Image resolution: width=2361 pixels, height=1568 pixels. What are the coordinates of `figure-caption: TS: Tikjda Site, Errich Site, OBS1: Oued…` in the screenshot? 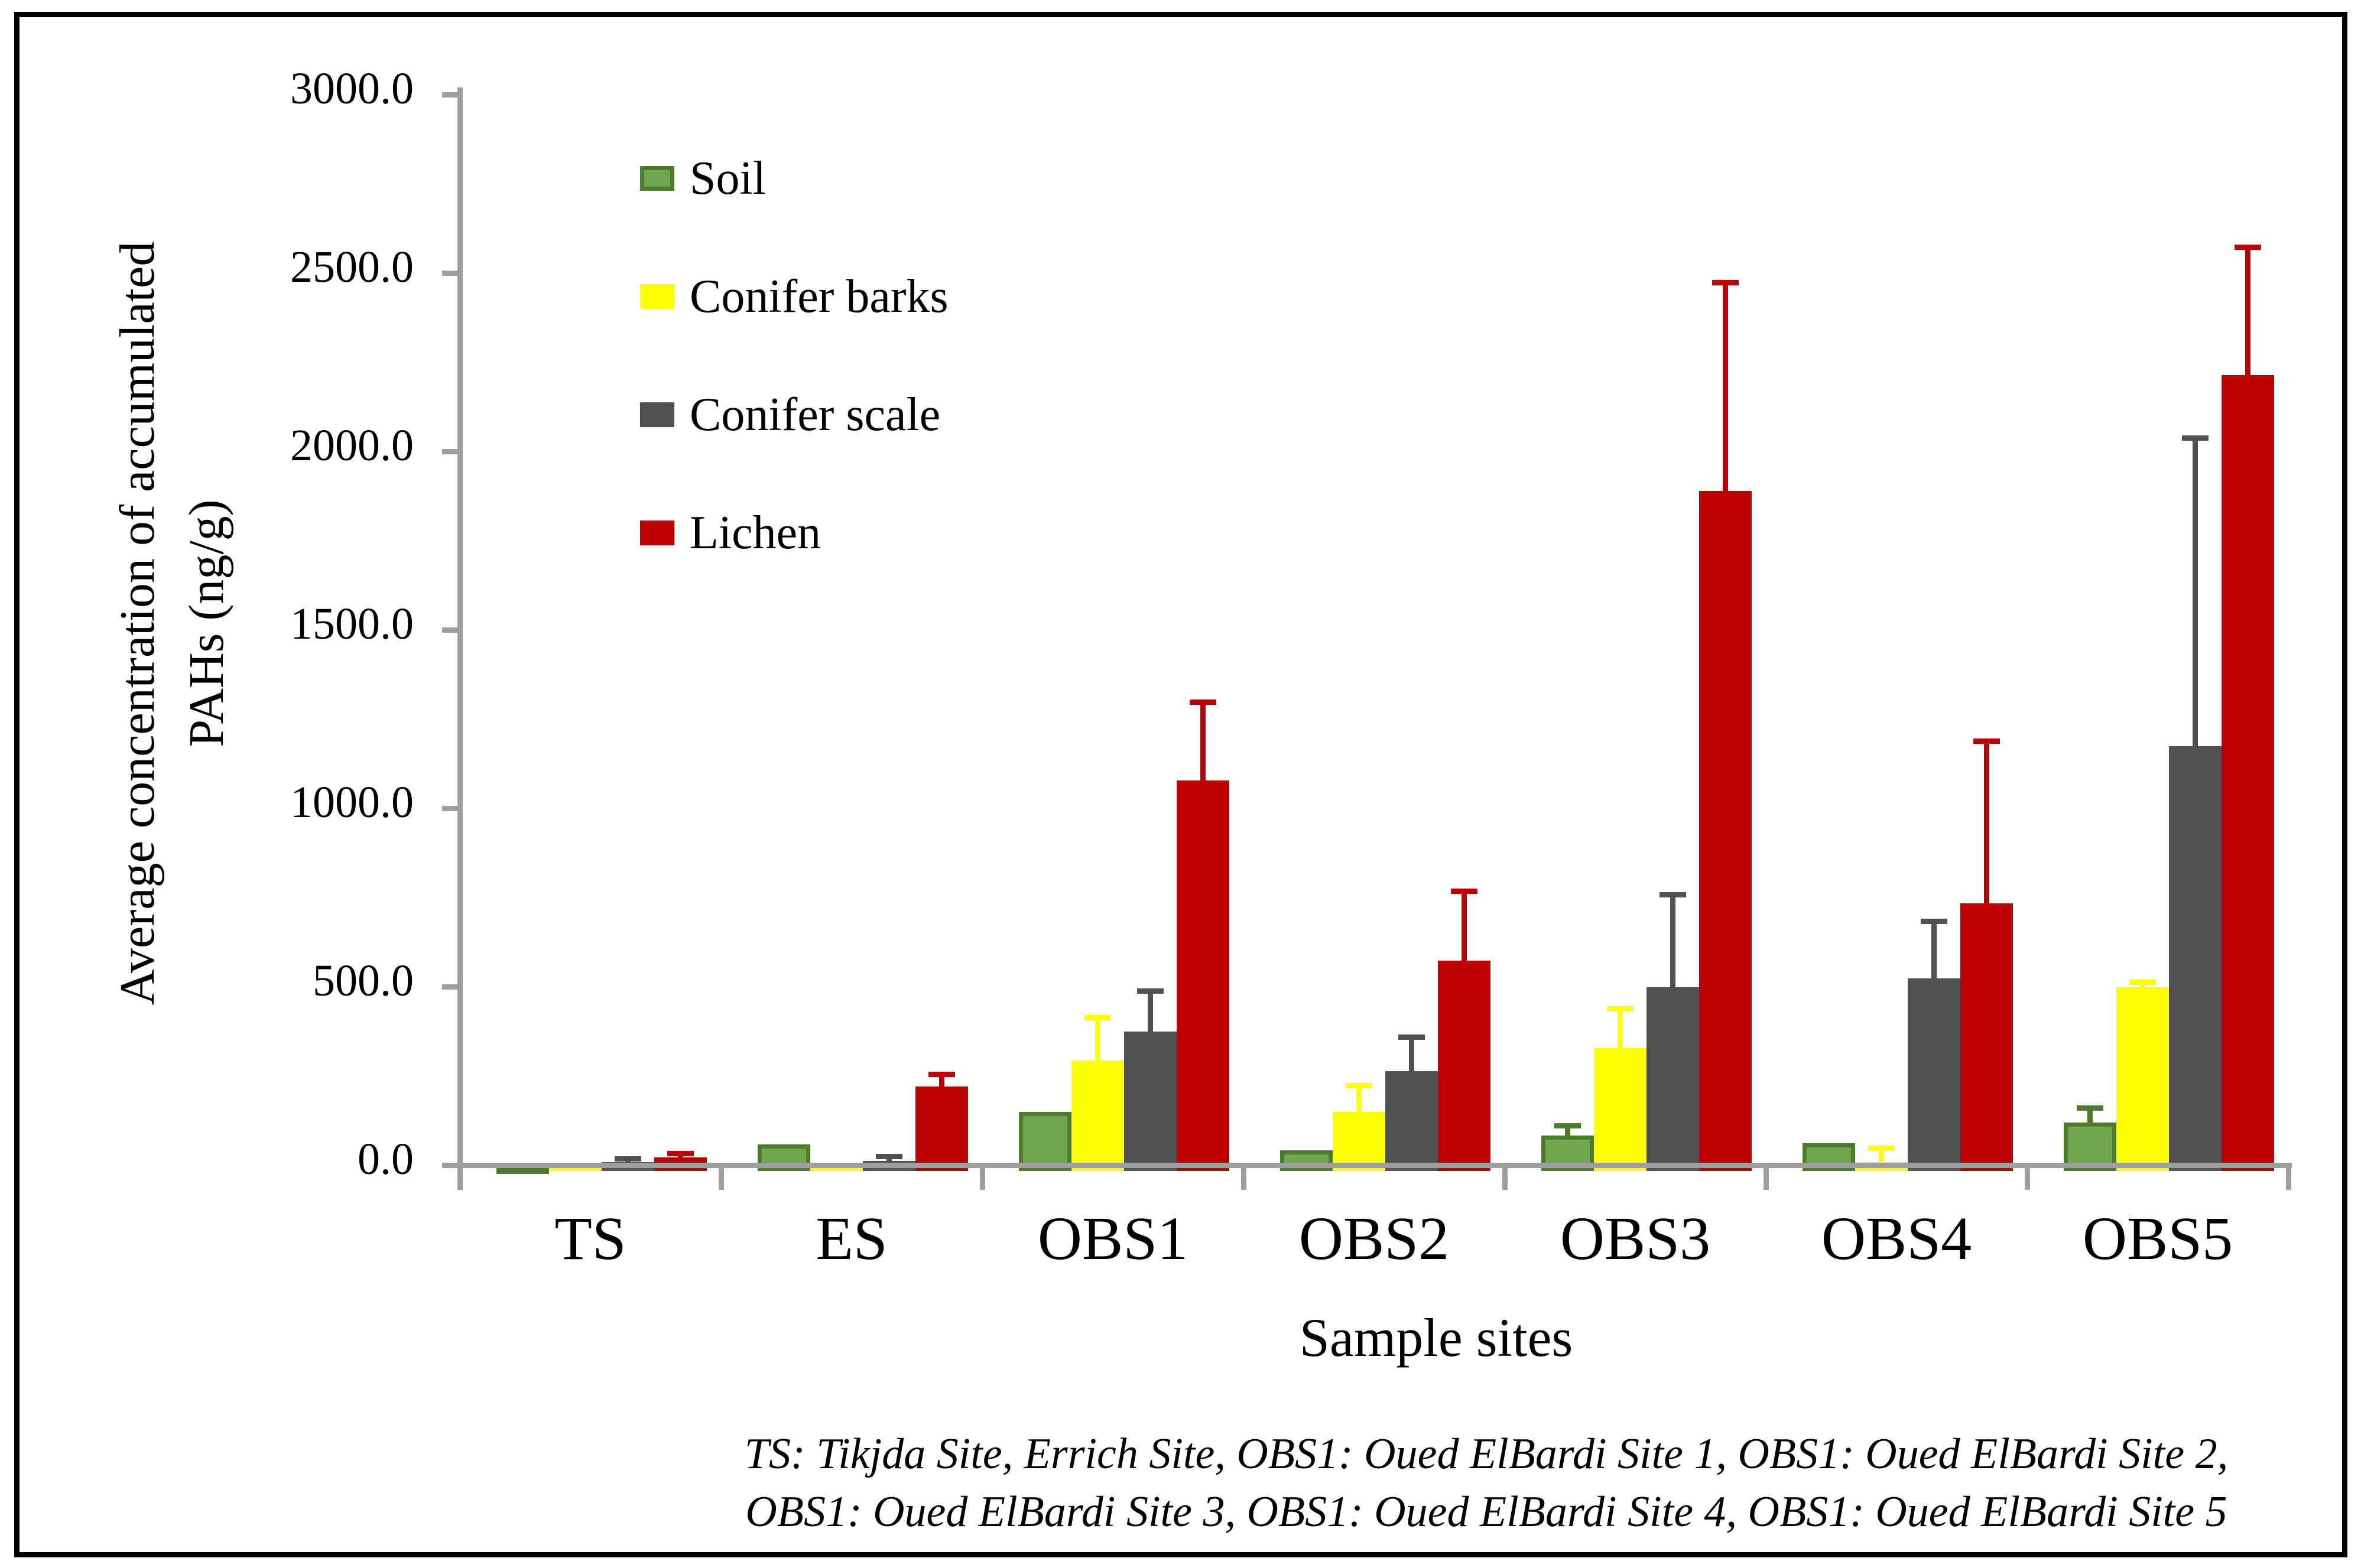 It's located at (1486, 1483).